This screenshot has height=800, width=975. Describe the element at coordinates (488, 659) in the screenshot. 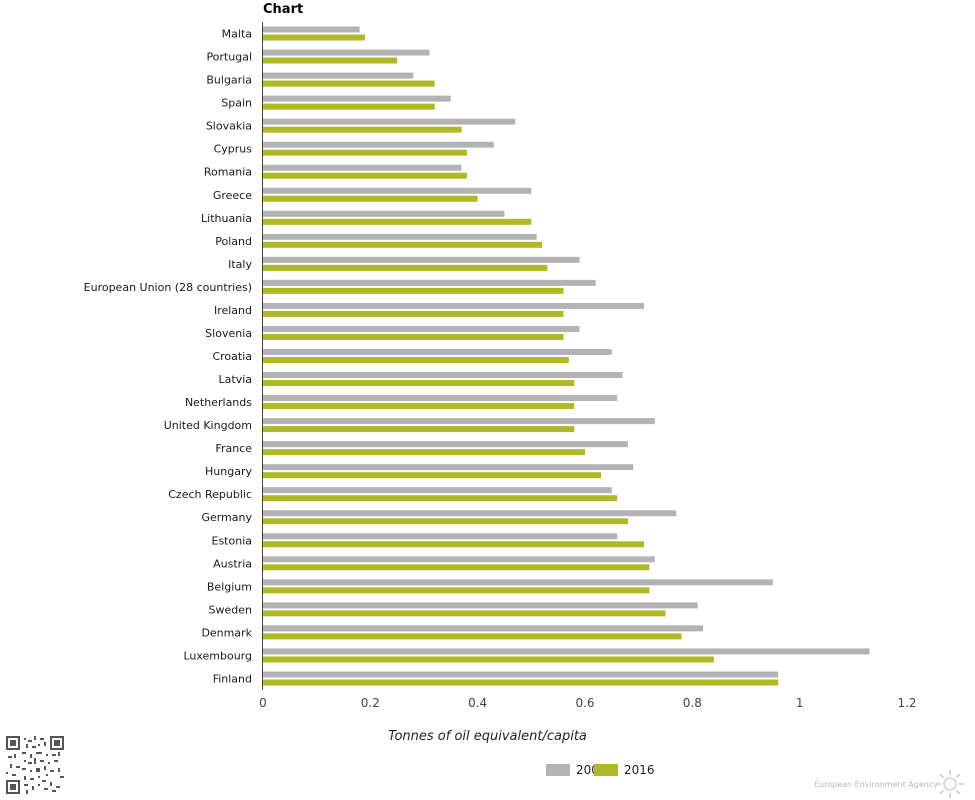

I see `bar-series-2-luxembourg` at that location.